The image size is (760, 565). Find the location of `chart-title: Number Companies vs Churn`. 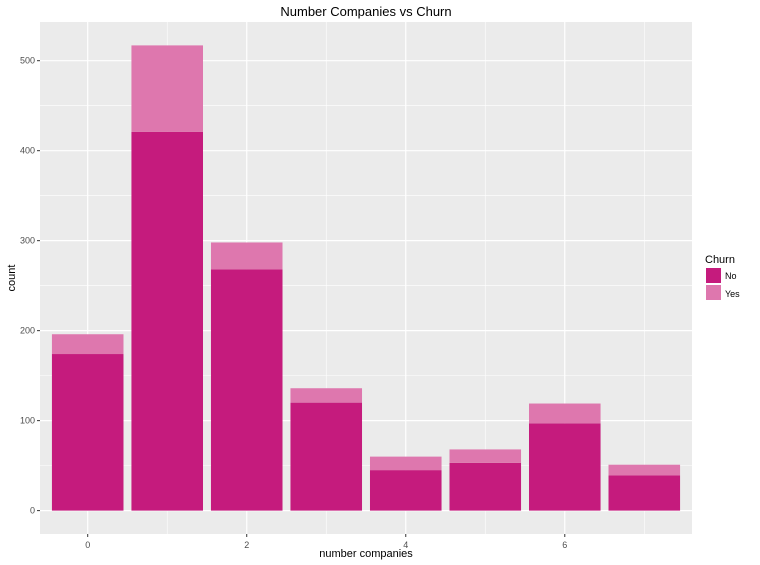

chart-title: Number Companies vs Churn is located at coordinates (365, 11).